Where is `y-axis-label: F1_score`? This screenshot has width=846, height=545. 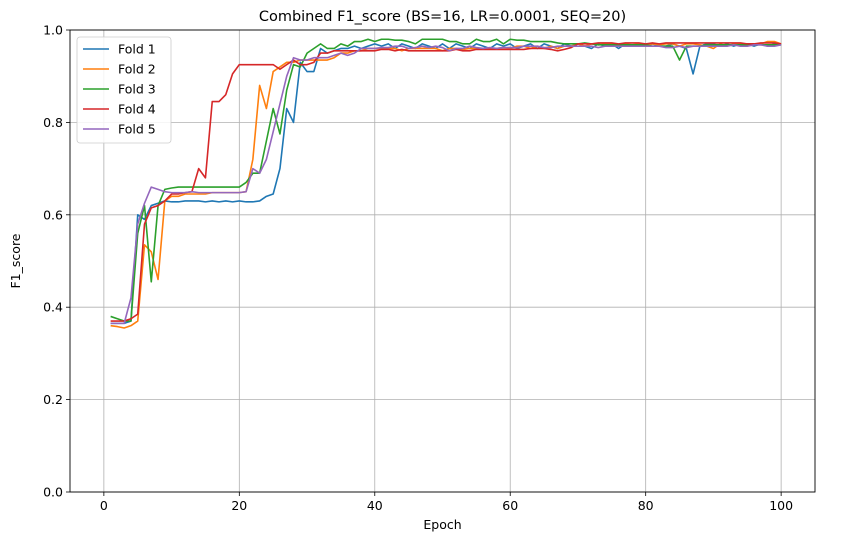
y-axis-label: F1_score is located at coordinates (15, 260).